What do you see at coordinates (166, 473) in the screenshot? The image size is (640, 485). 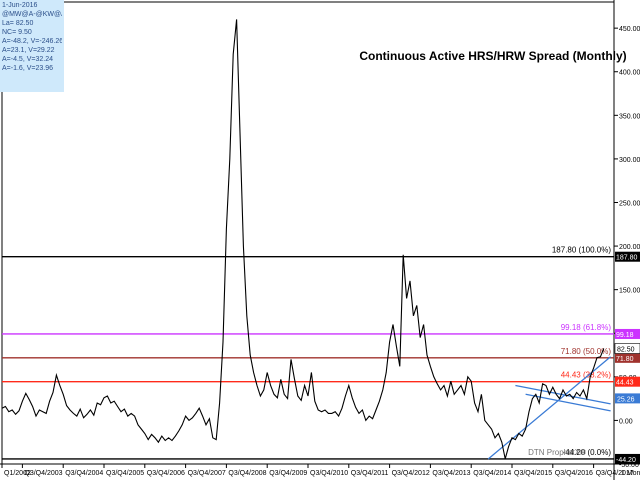 I see `x-tick-label: Q3/Q4/2006` at bounding box center [166, 473].